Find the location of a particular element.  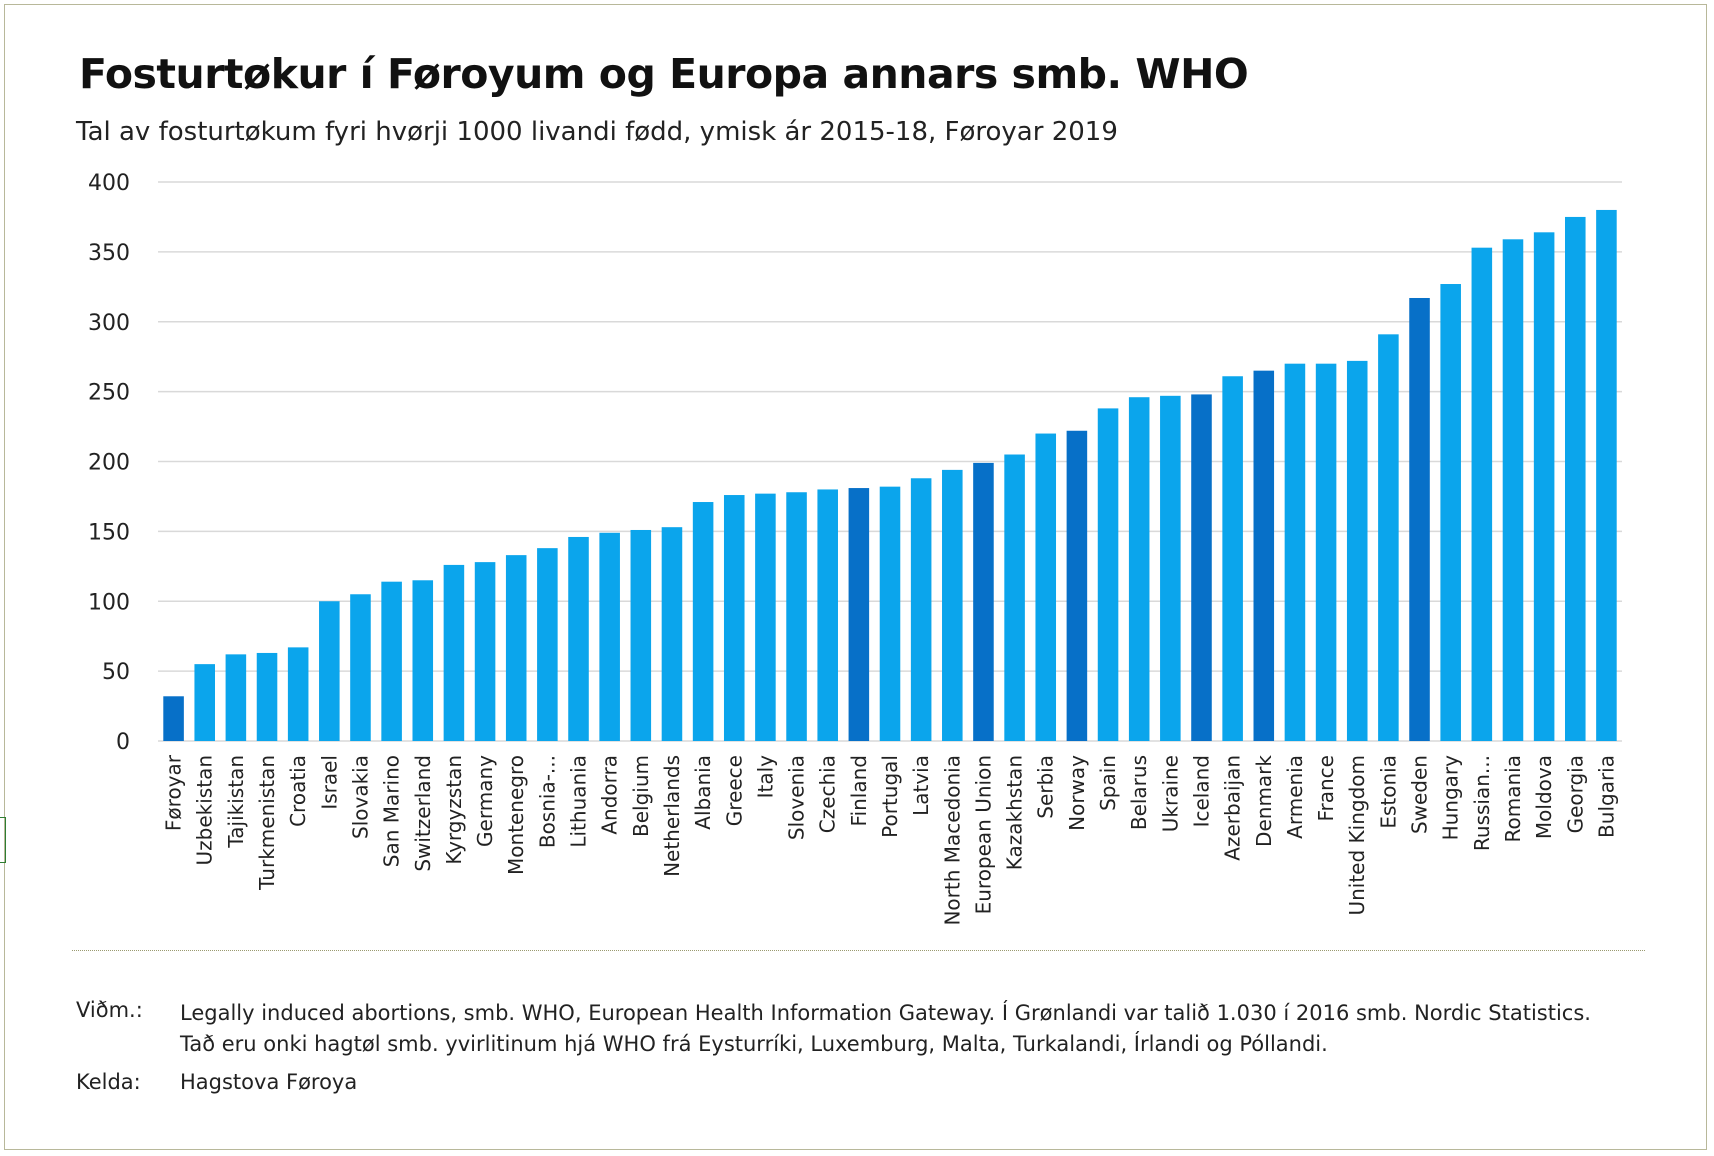

x-tick-label: Latvia is located at coordinates (921, 785).